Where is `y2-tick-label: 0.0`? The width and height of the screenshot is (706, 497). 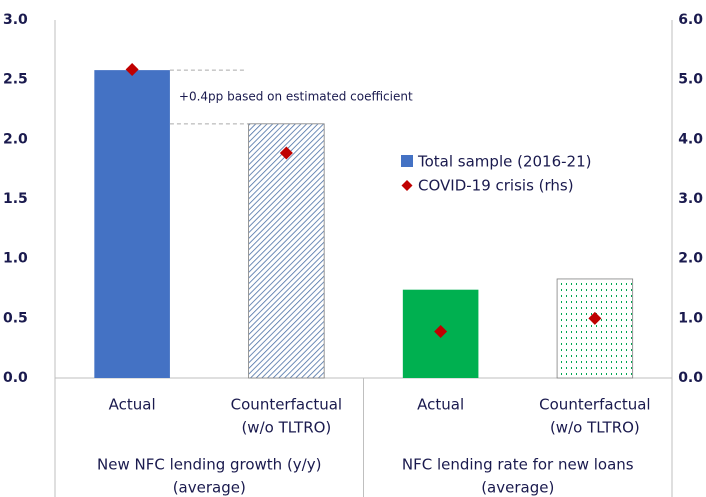 y2-tick-label: 0.0 is located at coordinates (690, 378).